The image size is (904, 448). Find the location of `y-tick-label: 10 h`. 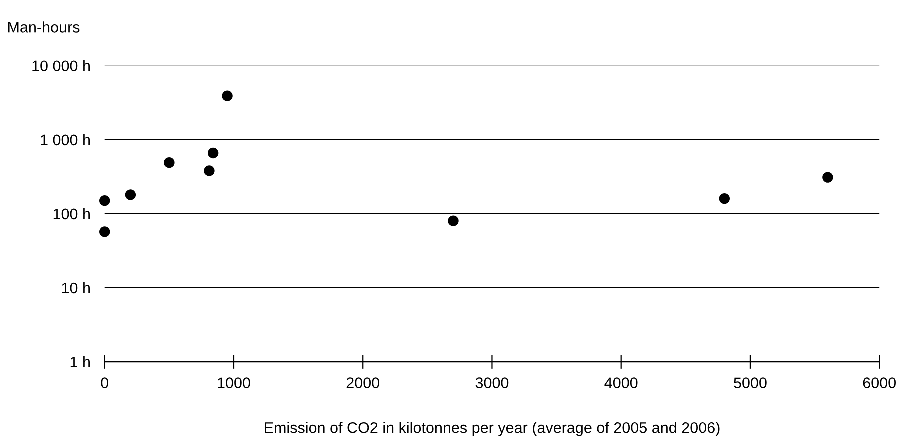

y-tick-label: 10 h is located at coordinates (76, 288).